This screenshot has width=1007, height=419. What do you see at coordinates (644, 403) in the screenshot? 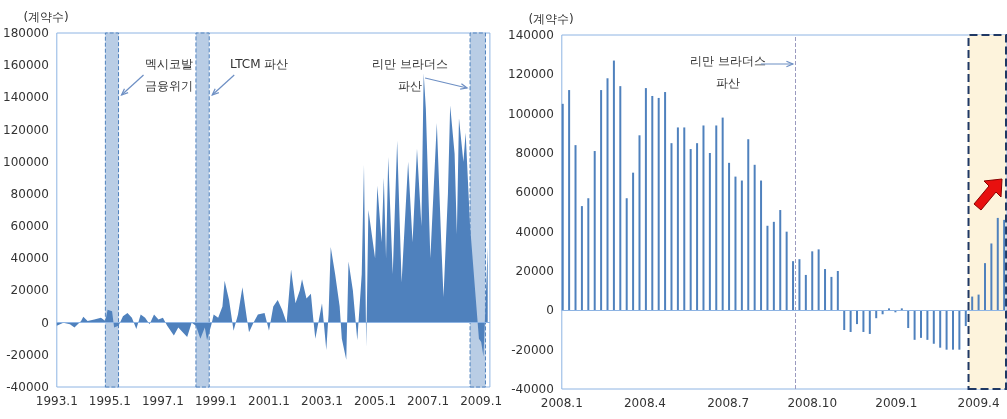
I see `x-tick-label: 2008.4` at bounding box center [644, 403].